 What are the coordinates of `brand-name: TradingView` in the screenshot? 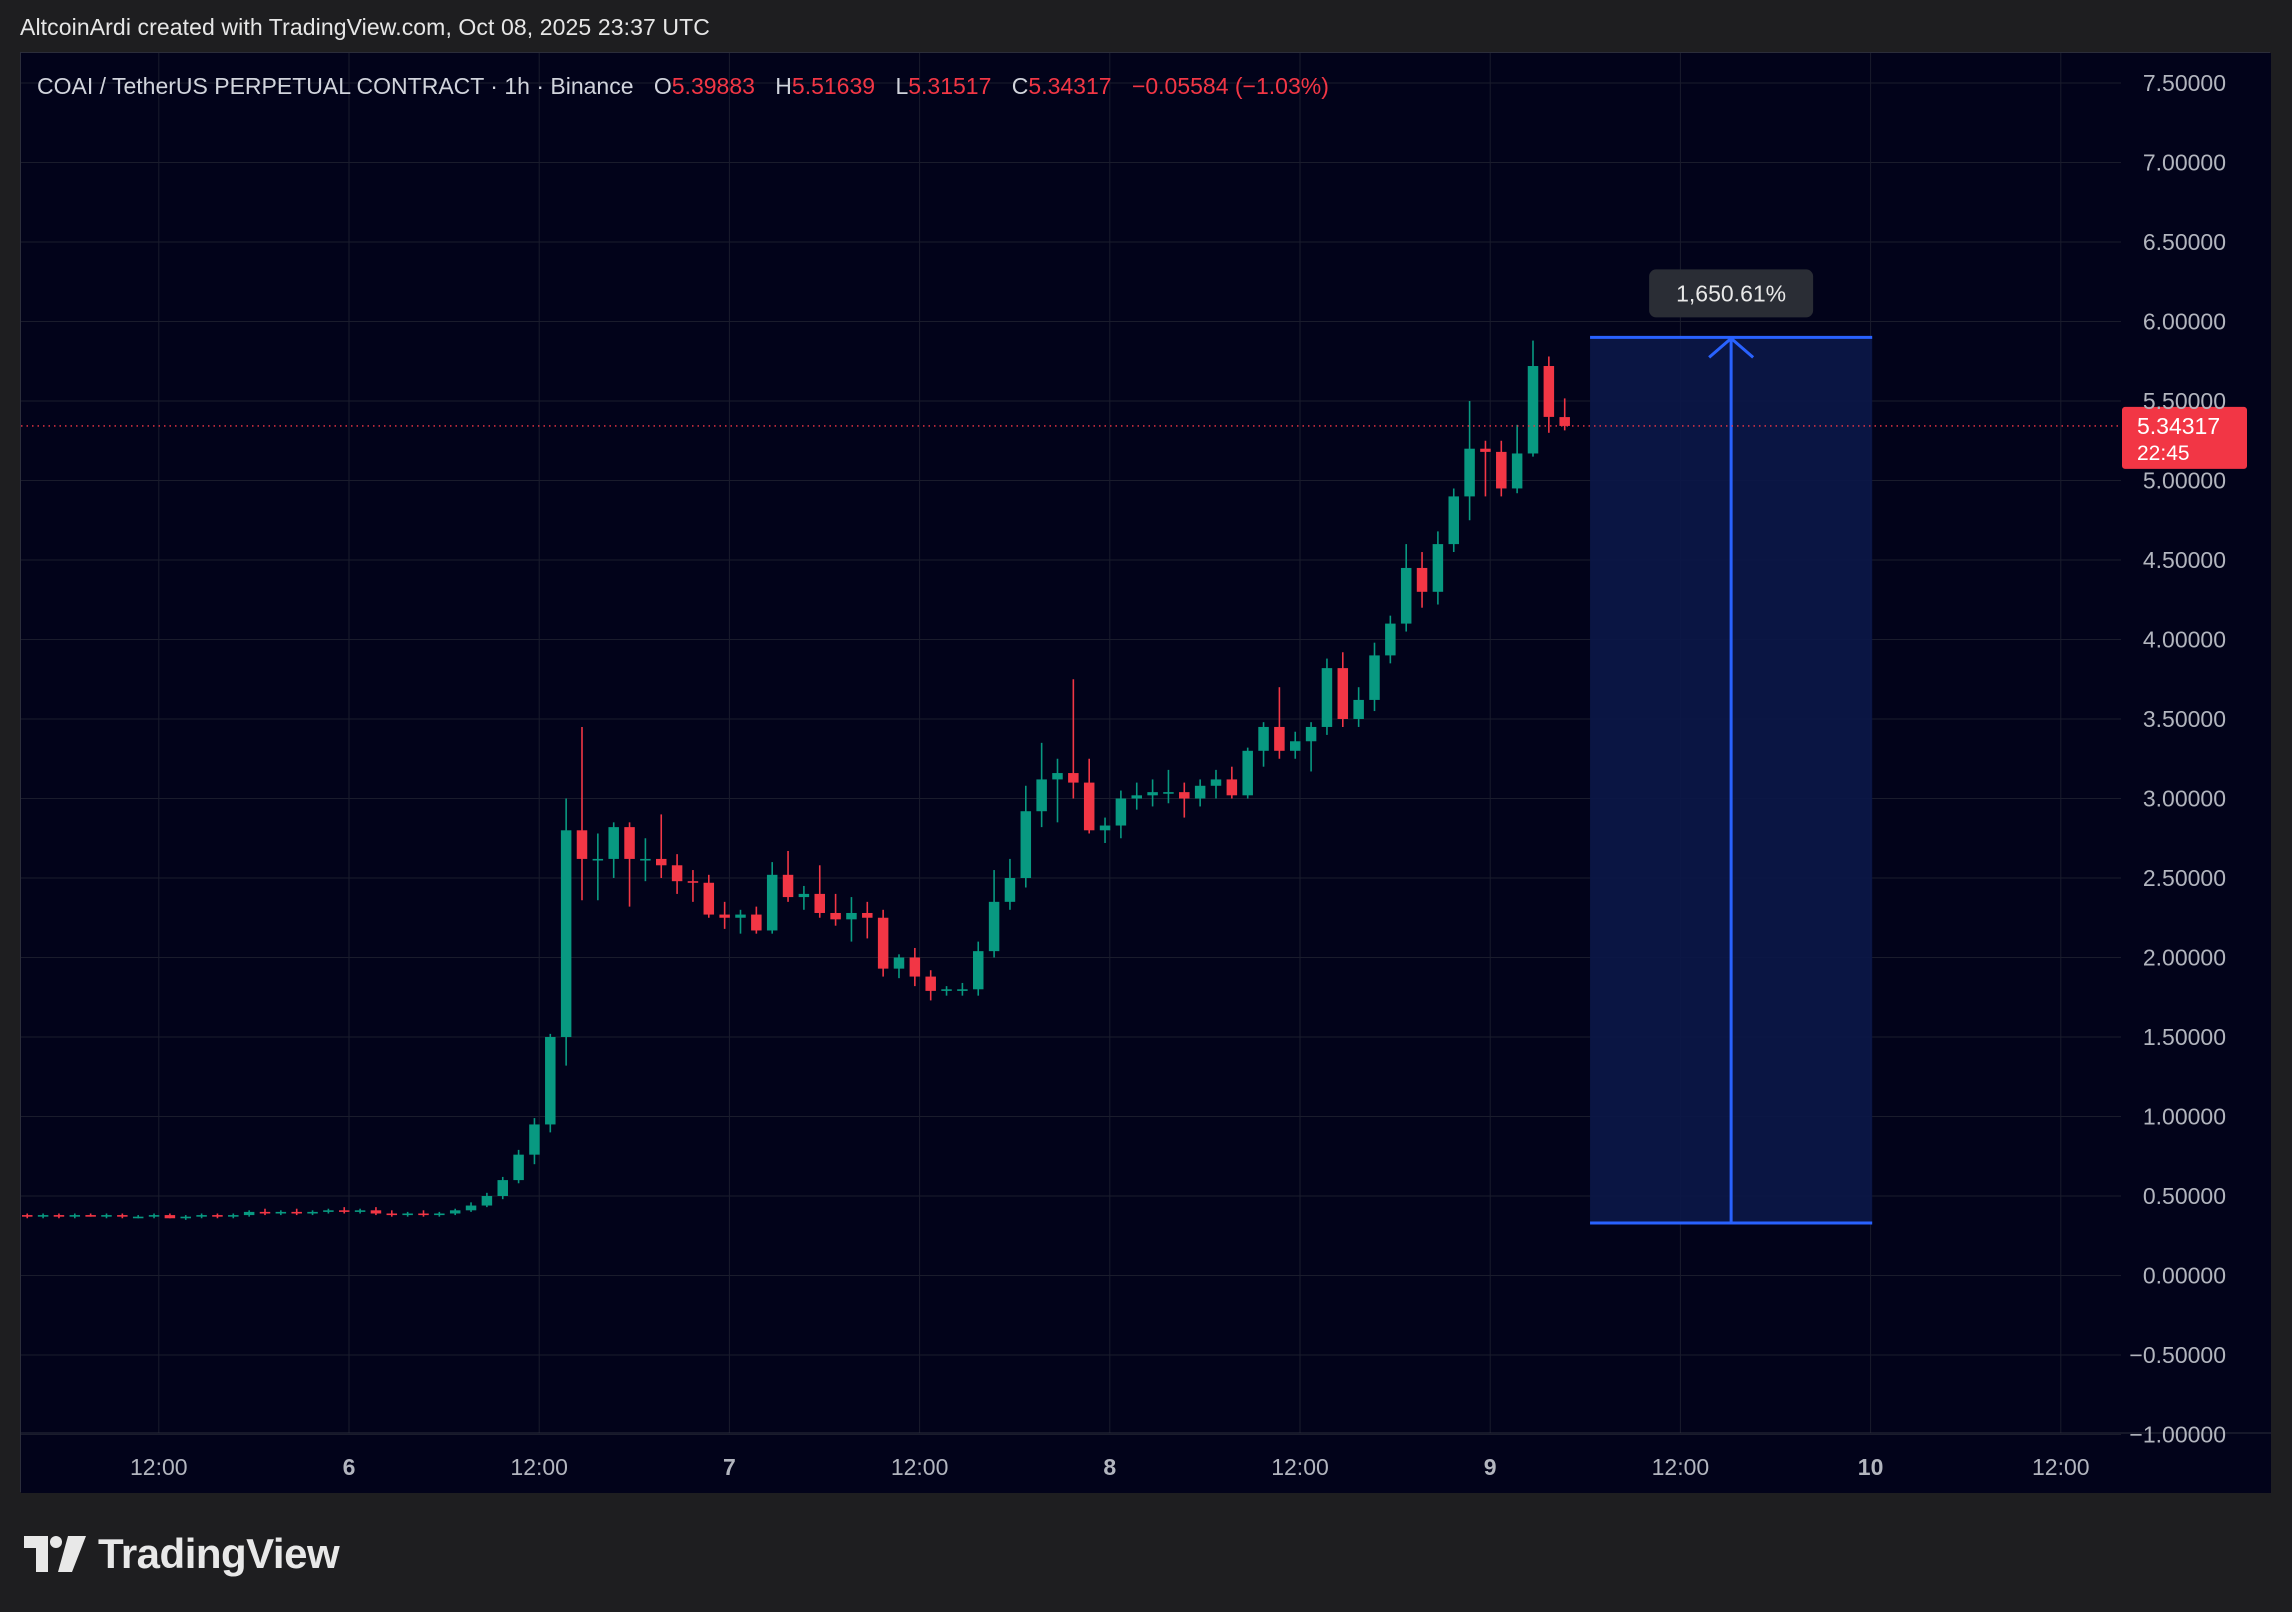 It's located at (219, 1553).